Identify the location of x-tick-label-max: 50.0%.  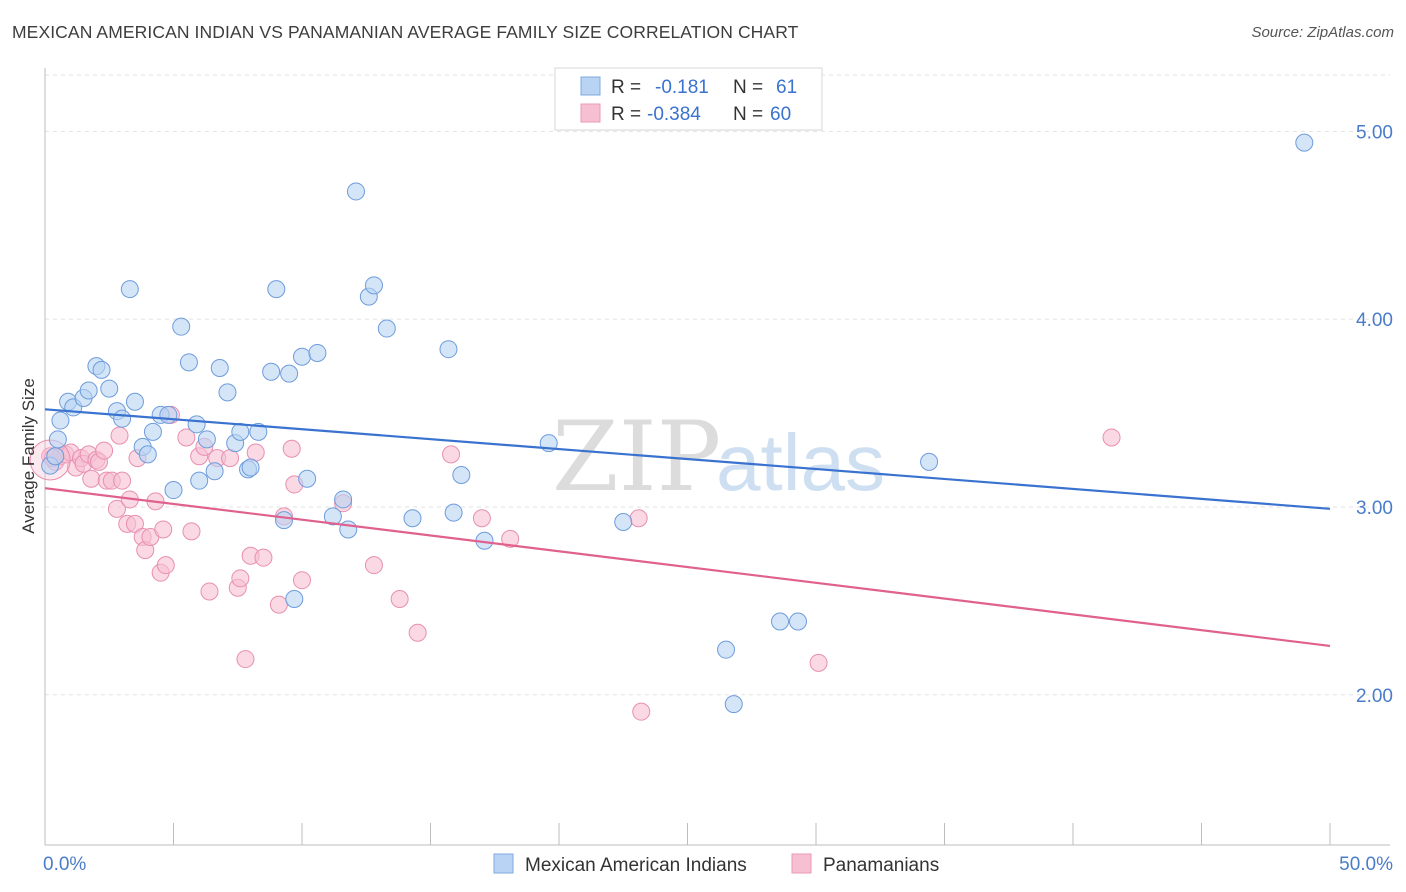
(1366, 864).